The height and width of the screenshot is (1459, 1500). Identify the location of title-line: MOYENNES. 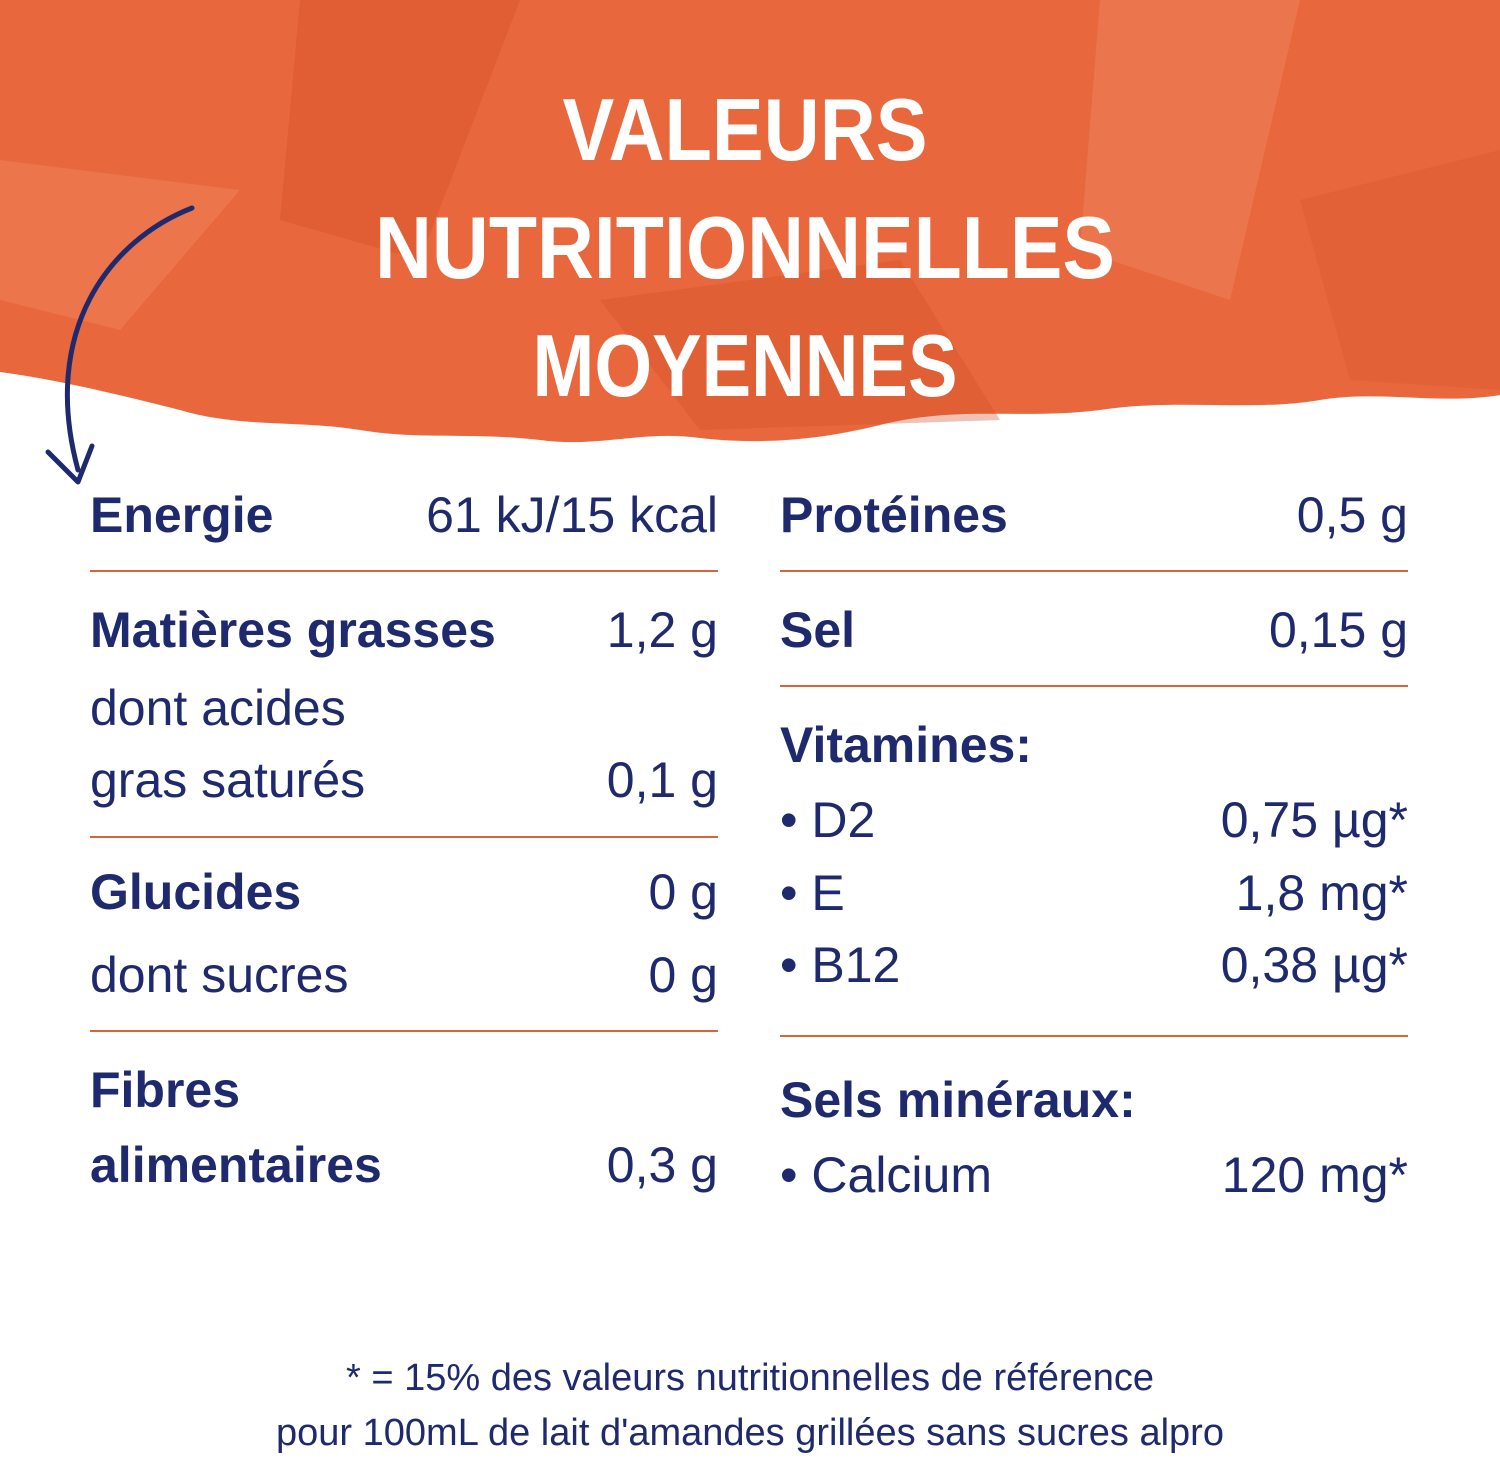
(745, 365).